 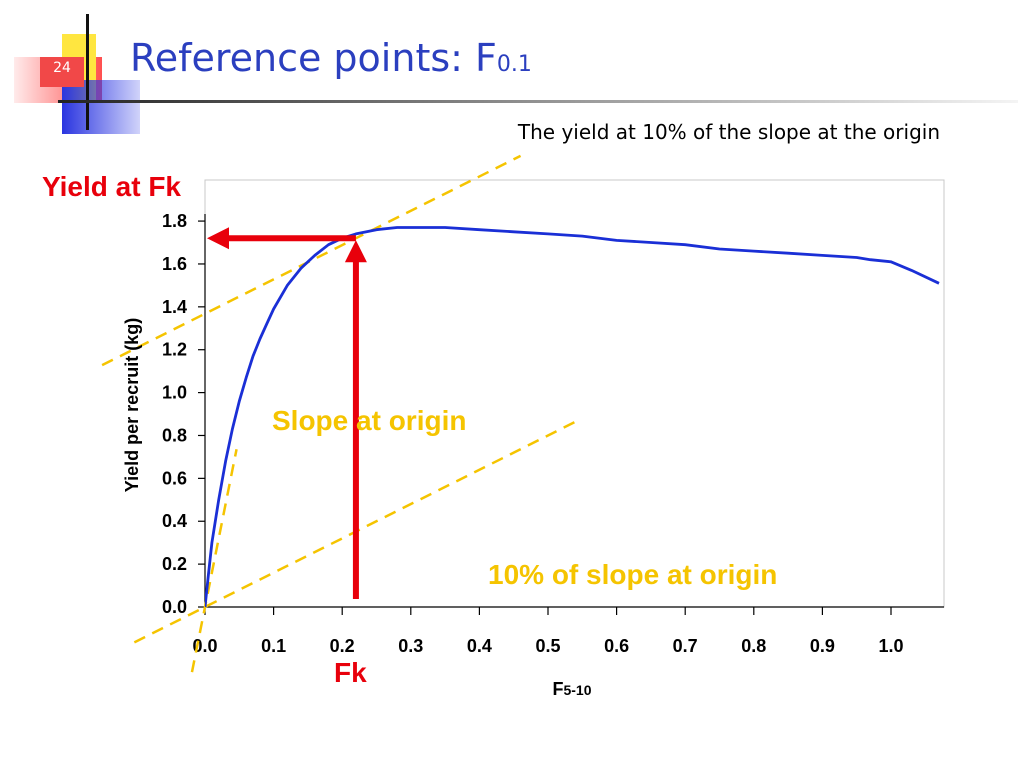 I want to click on fk-tangent-line, so click(x=311, y=260).